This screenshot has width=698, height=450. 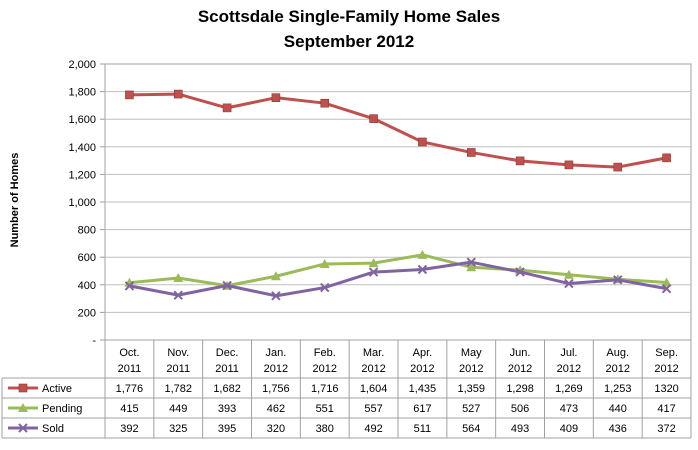 What do you see at coordinates (129, 429) in the screenshot?
I see `data-label-sold: 392` at bounding box center [129, 429].